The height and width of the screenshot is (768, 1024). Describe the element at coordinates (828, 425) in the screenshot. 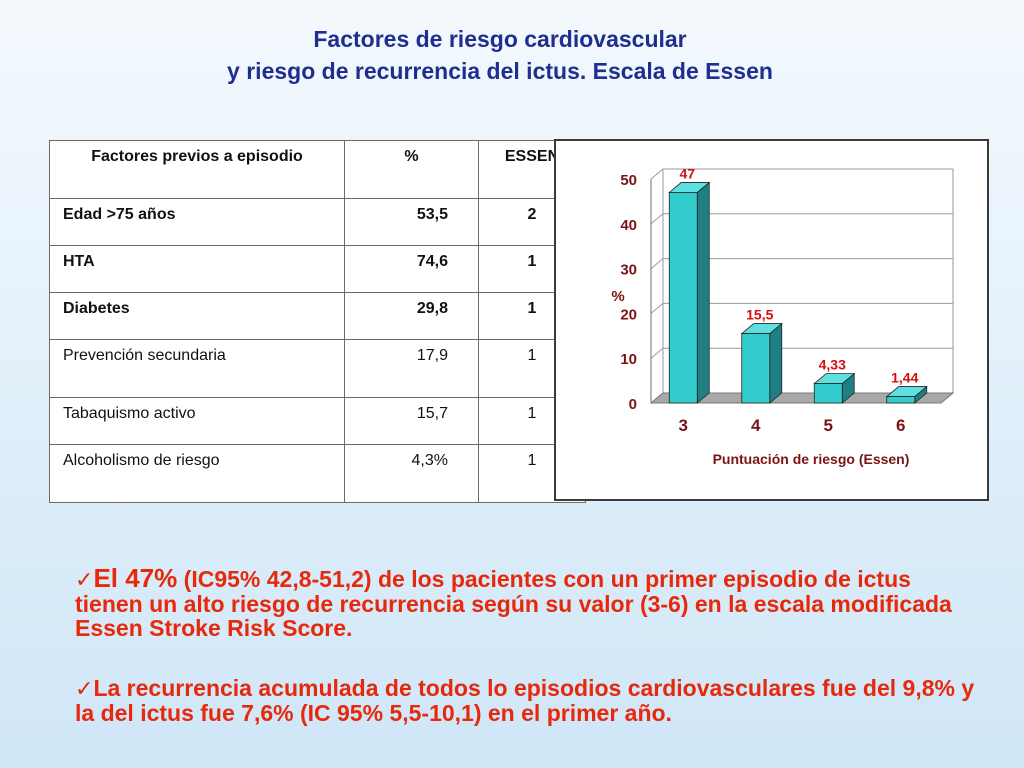

I see `x-tick-label: 5` at that location.